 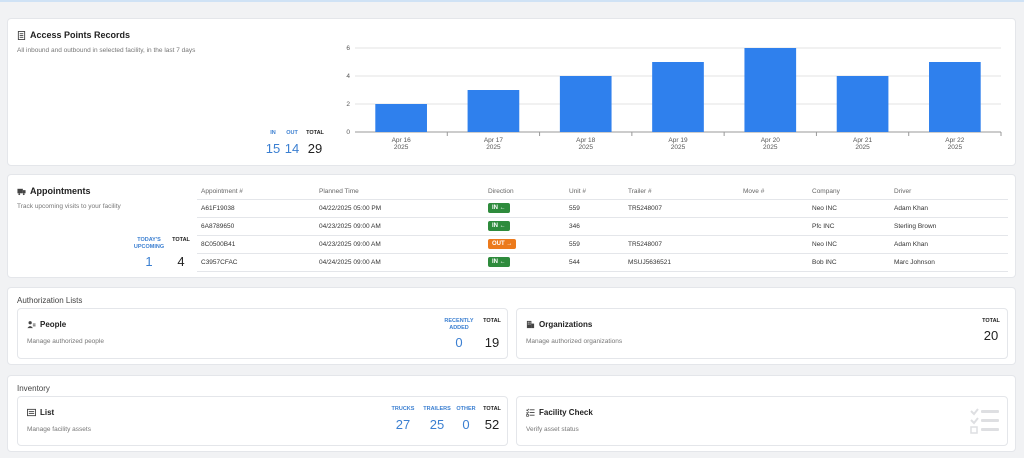 I want to click on appointment-cell: 8C0500B41, so click(x=256, y=244).